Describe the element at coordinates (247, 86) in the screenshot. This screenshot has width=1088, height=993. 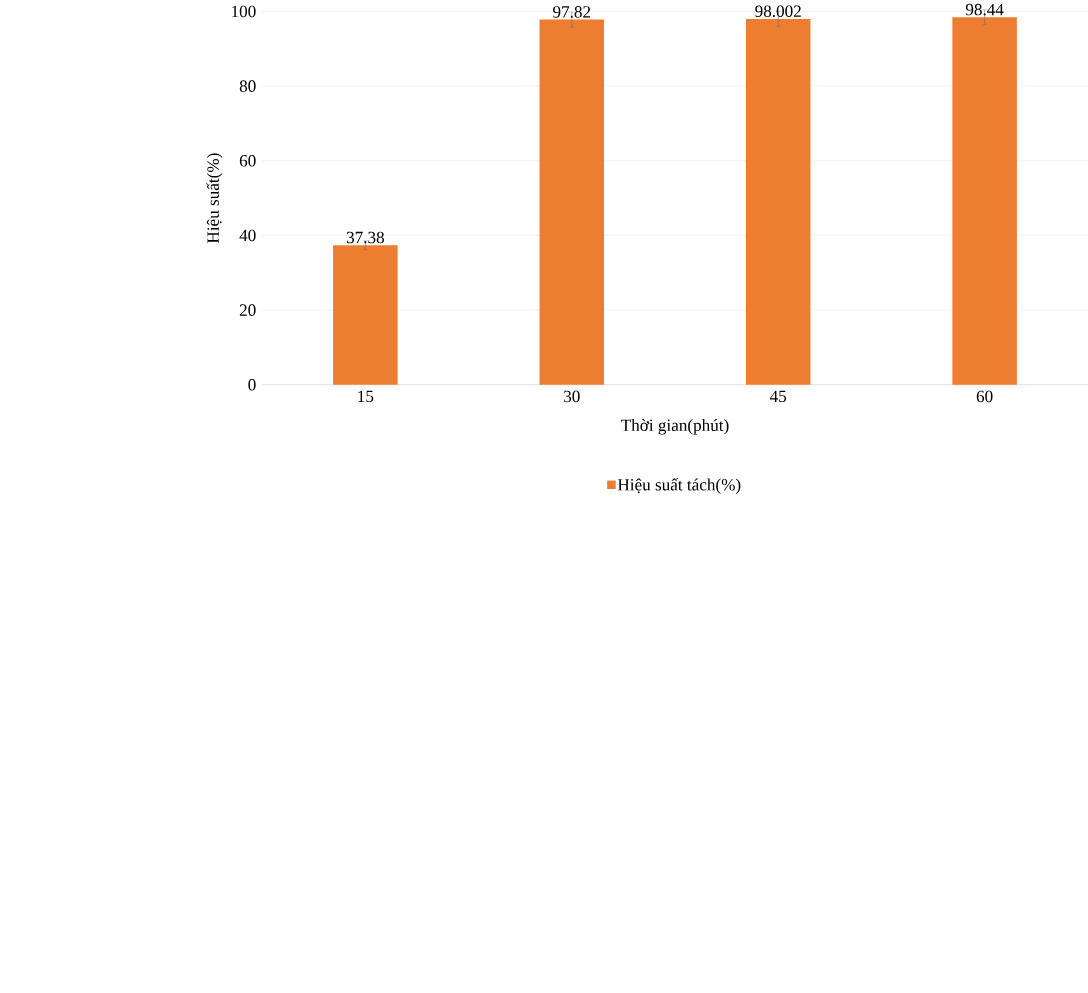
I see `y-tick-label: 80` at that location.